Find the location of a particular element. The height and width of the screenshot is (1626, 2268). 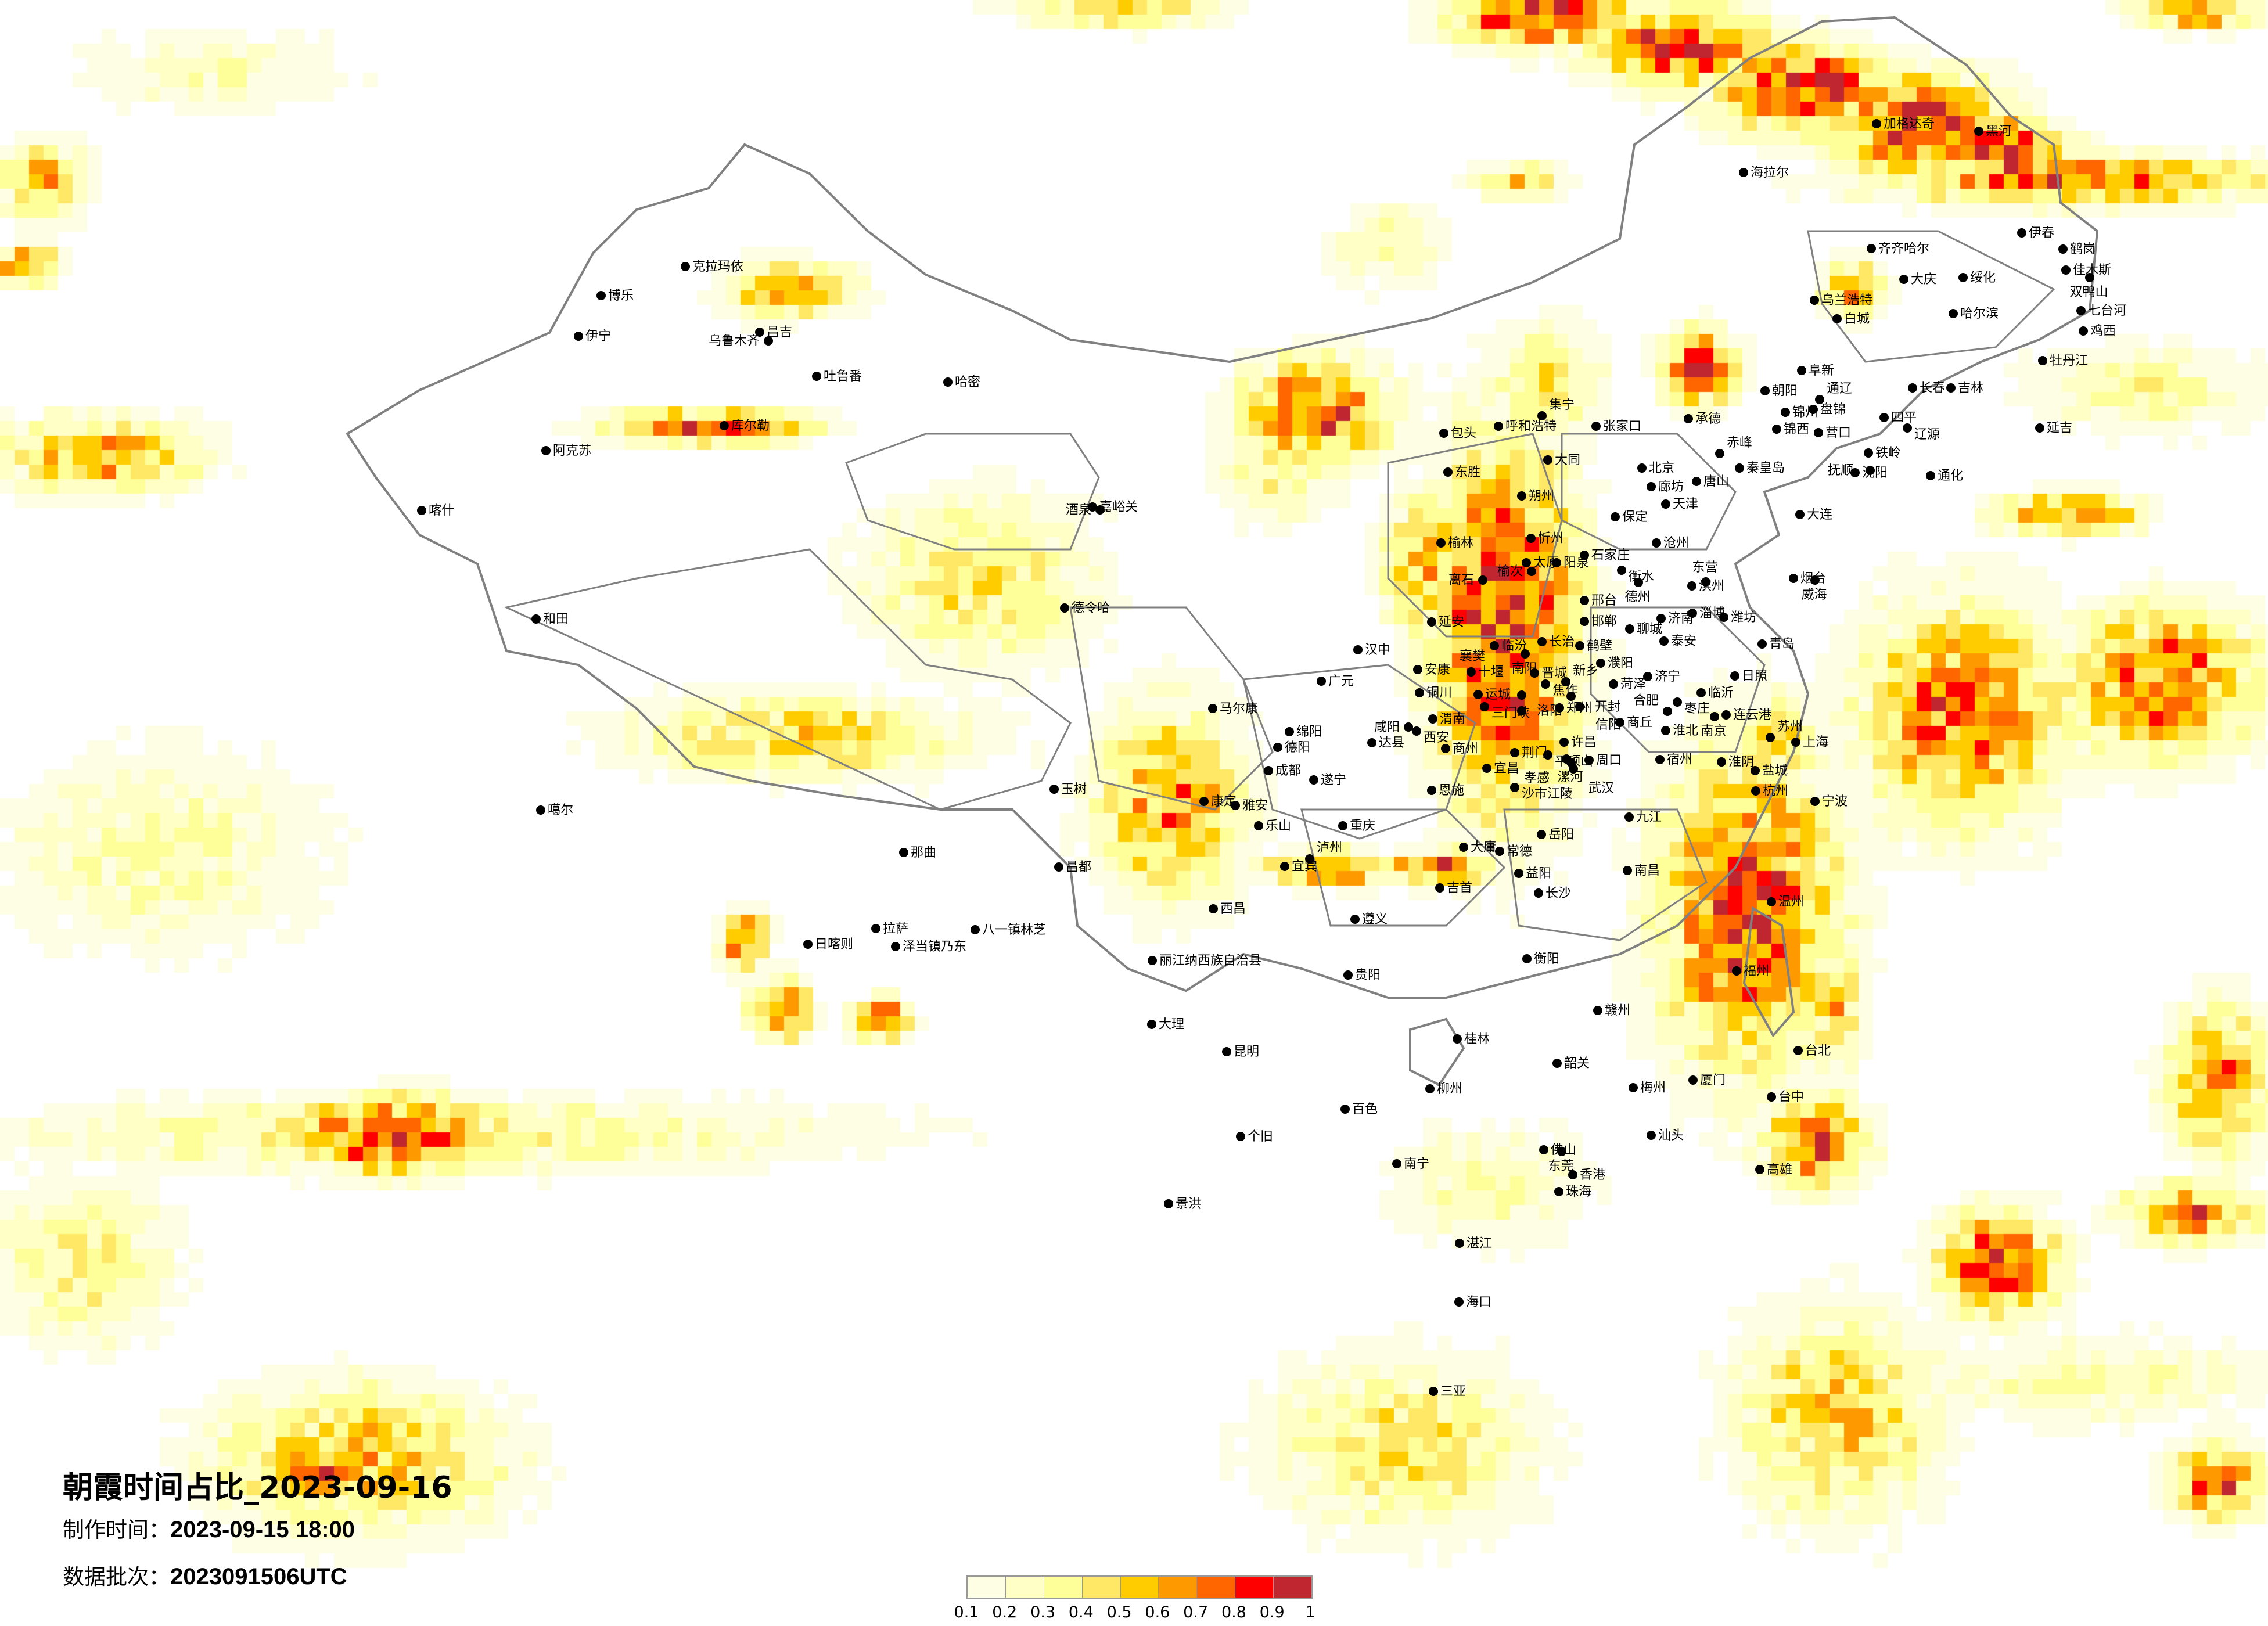

city-marker: 韶关 is located at coordinates (1571, 1063).